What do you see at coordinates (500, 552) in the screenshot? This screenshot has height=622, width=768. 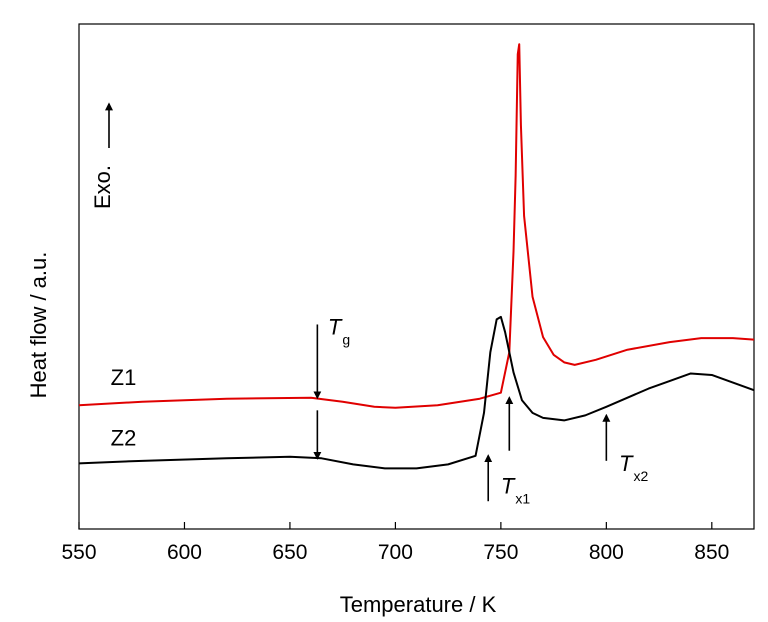 I see `x-tick-label: 750` at bounding box center [500, 552].